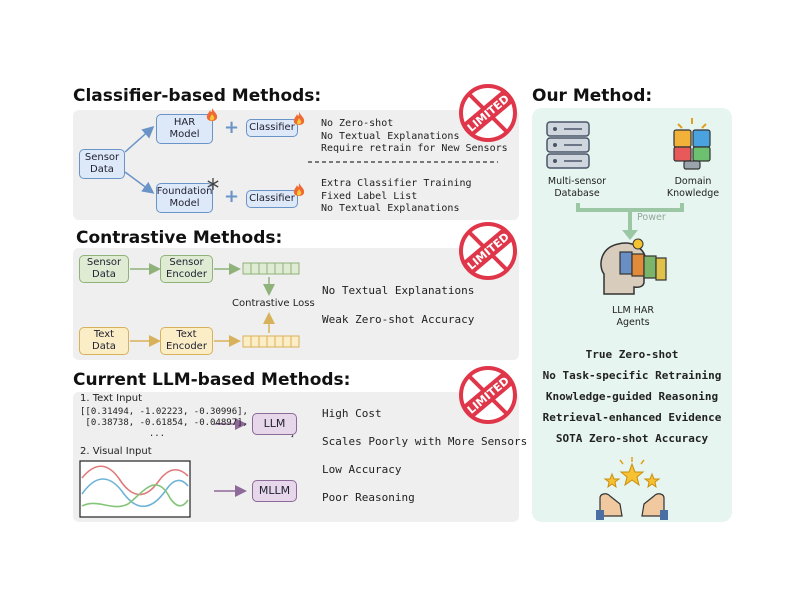  I want to click on text-embedding-bar, so click(271, 341).